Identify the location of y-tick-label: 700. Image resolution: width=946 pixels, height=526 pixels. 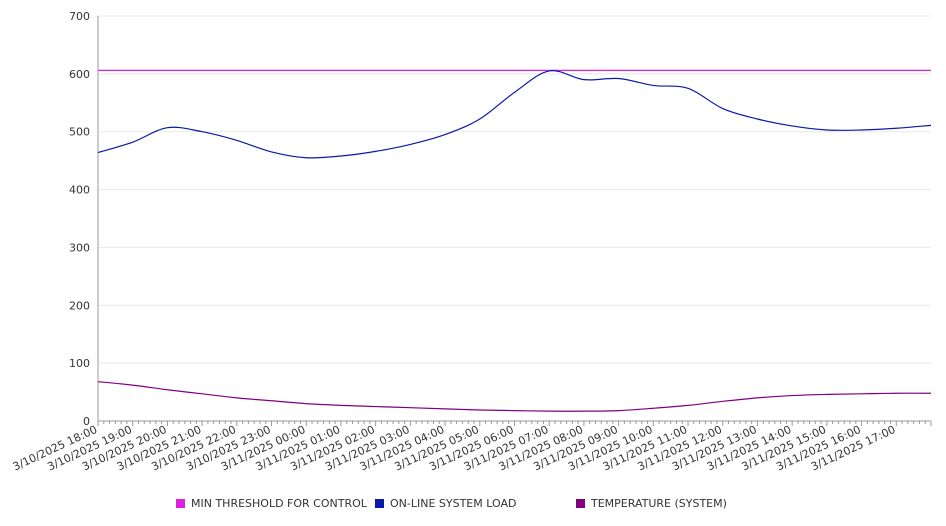
(79, 16).